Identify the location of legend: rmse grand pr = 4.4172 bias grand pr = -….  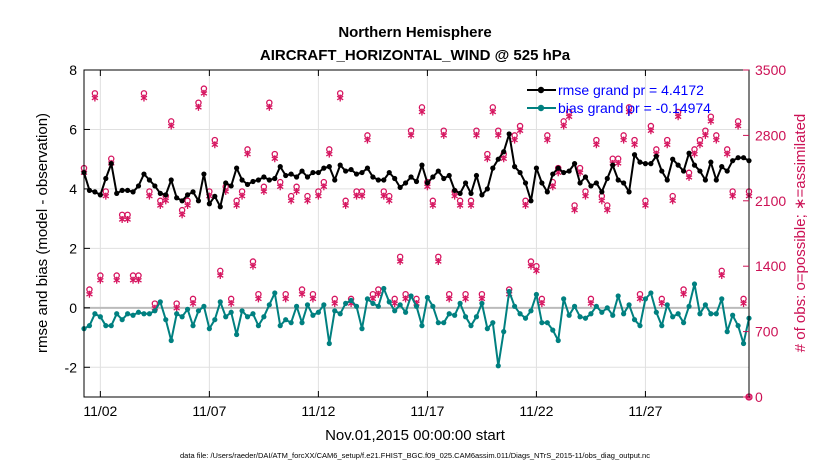
(619, 99).